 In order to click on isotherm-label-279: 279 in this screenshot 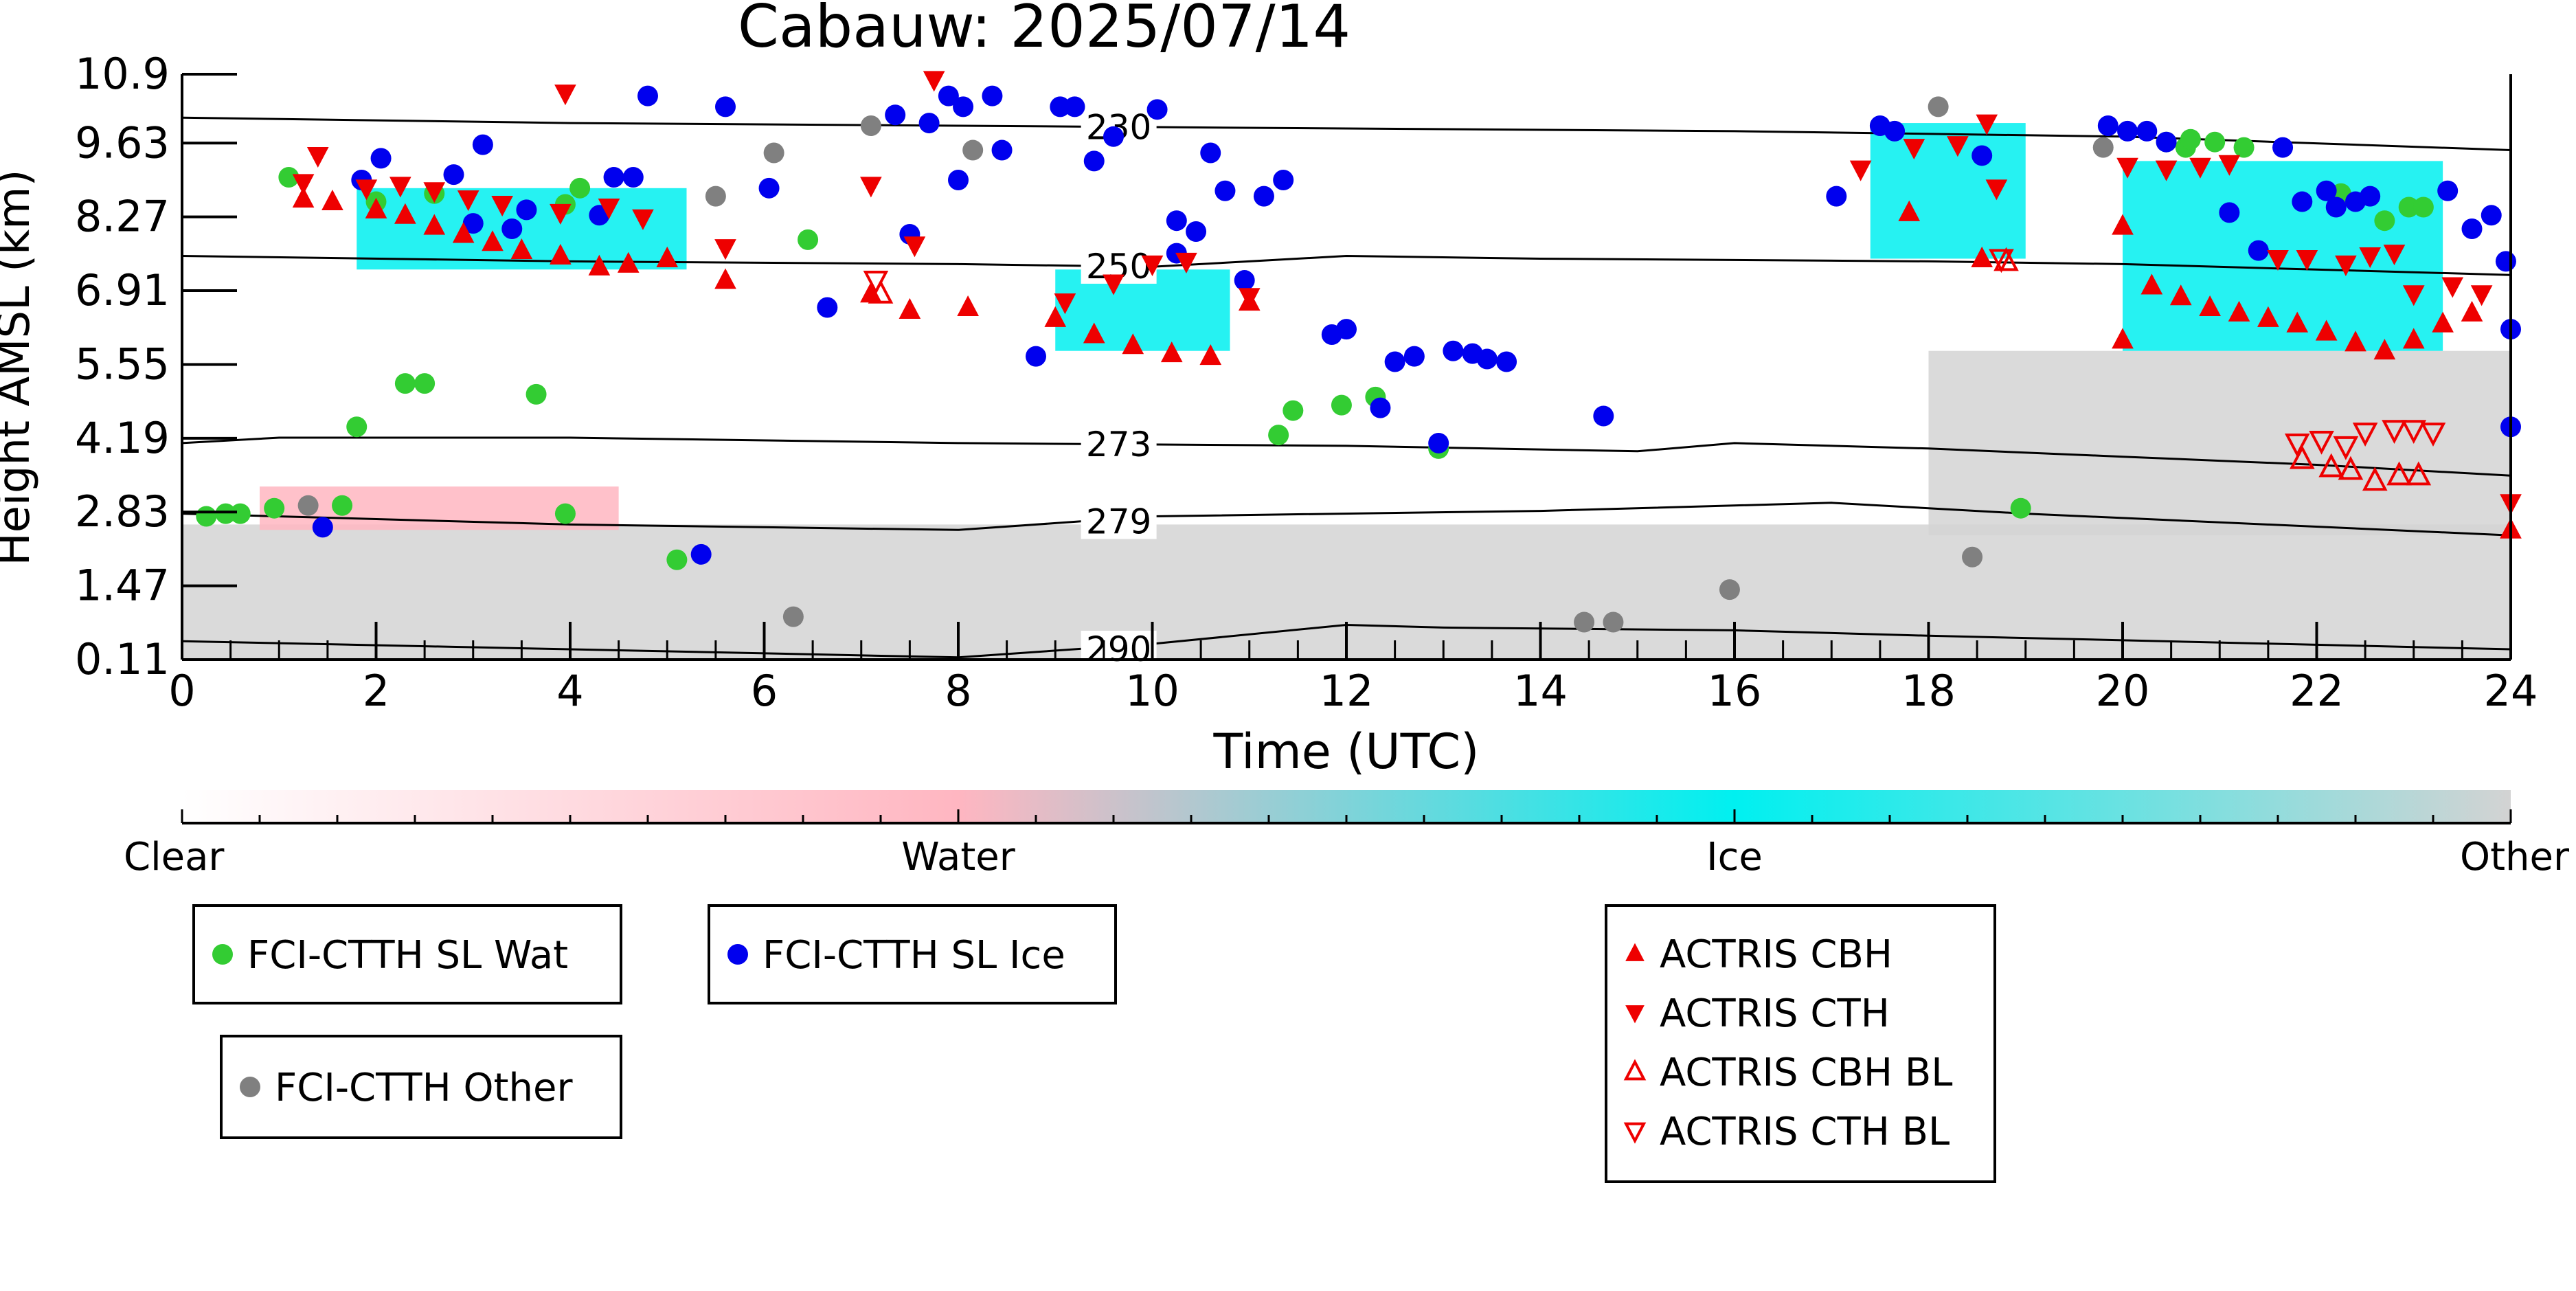, I will do `click(1118, 521)`.